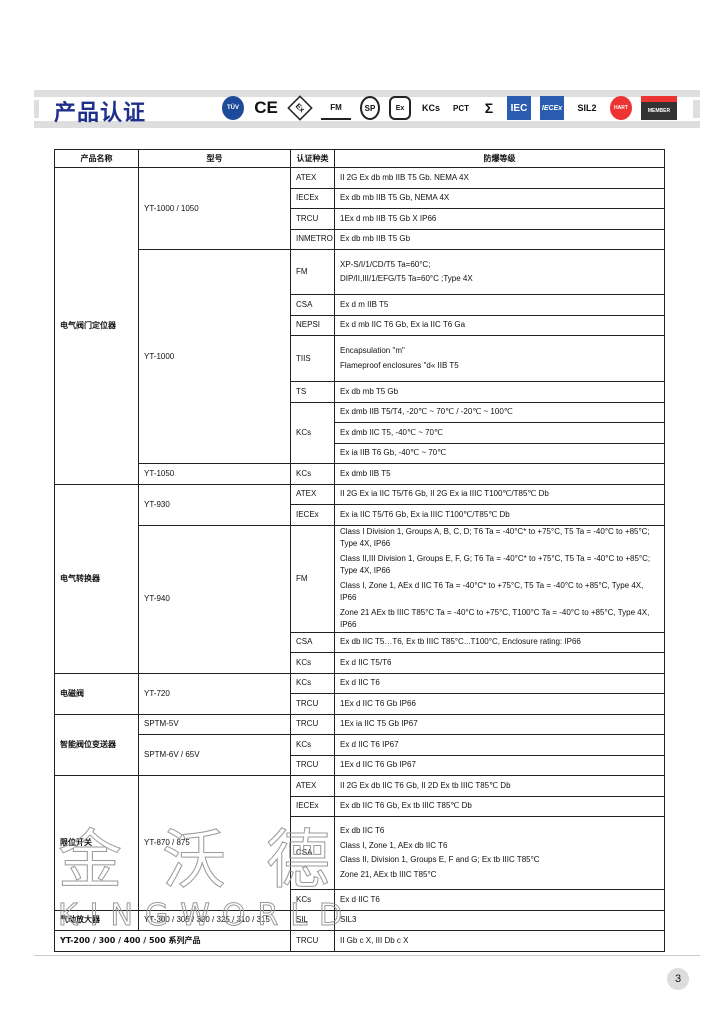  Describe the element at coordinates (499, 745) in the screenshot. I see `protection-level-cell: Ex d IIC T6 IP67` at that location.